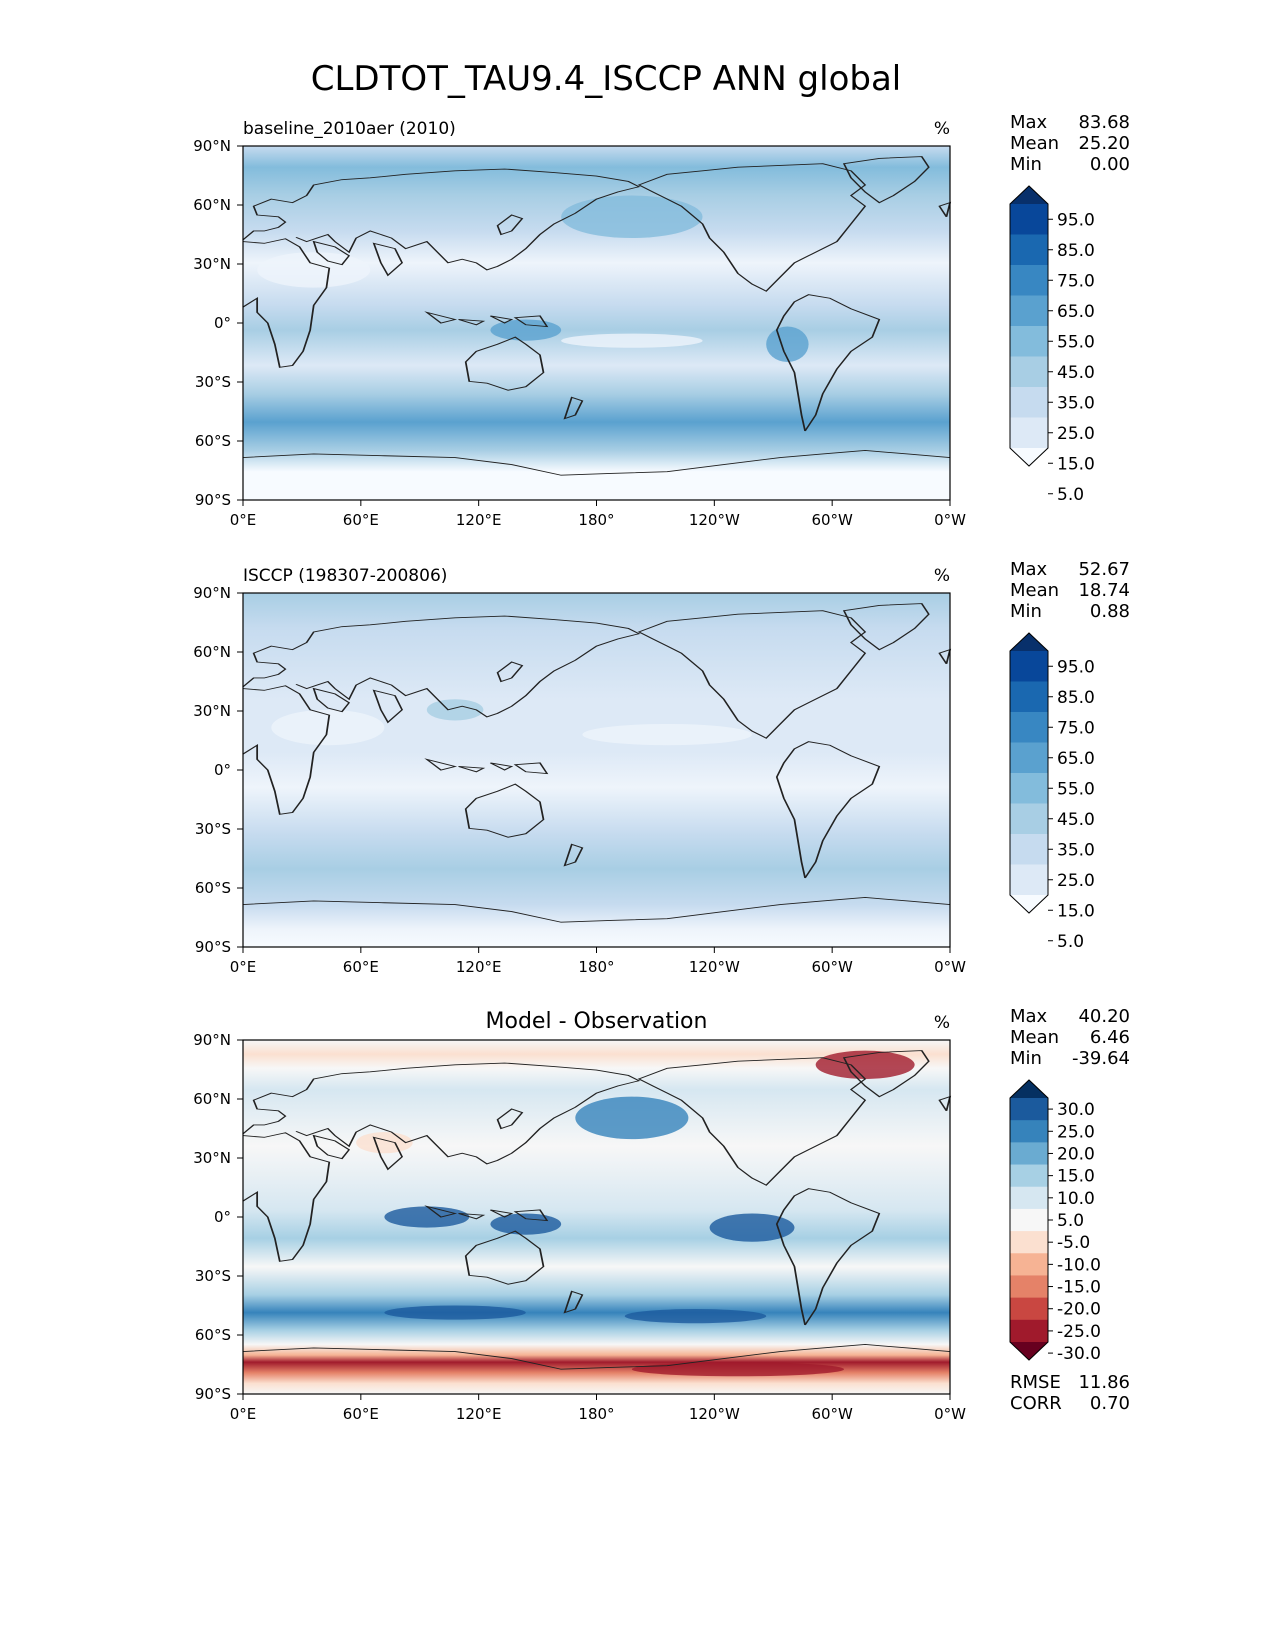 The width and height of the screenshot is (1275, 1650). What do you see at coordinates (213, 500) in the screenshot?
I see `lat-tick-label: 90°S` at bounding box center [213, 500].